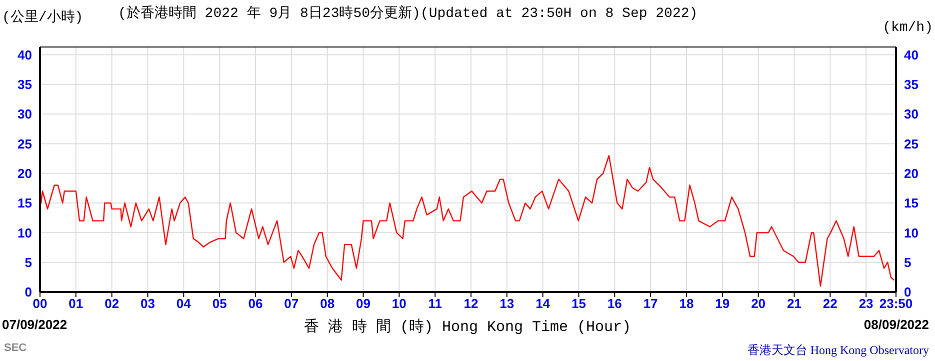 The height and width of the screenshot is (361, 935). Describe the element at coordinates (471, 304) in the screenshot. I see `x-tick-label: 12` at that location.